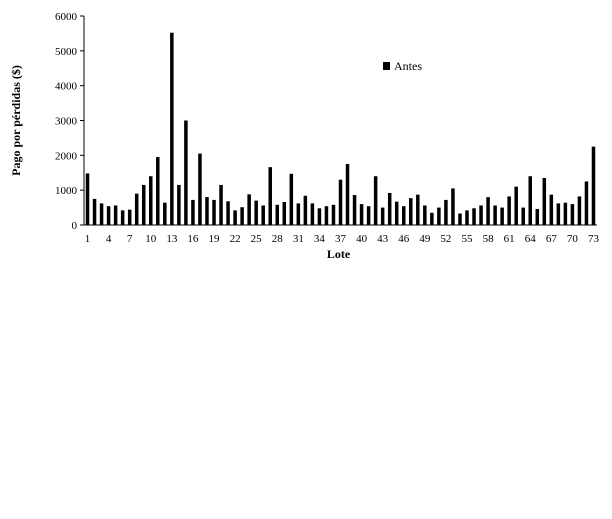 The width and height of the screenshot is (612, 519). What do you see at coordinates (404, 239) in the screenshot?
I see `x-tick-label: 46` at bounding box center [404, 239].